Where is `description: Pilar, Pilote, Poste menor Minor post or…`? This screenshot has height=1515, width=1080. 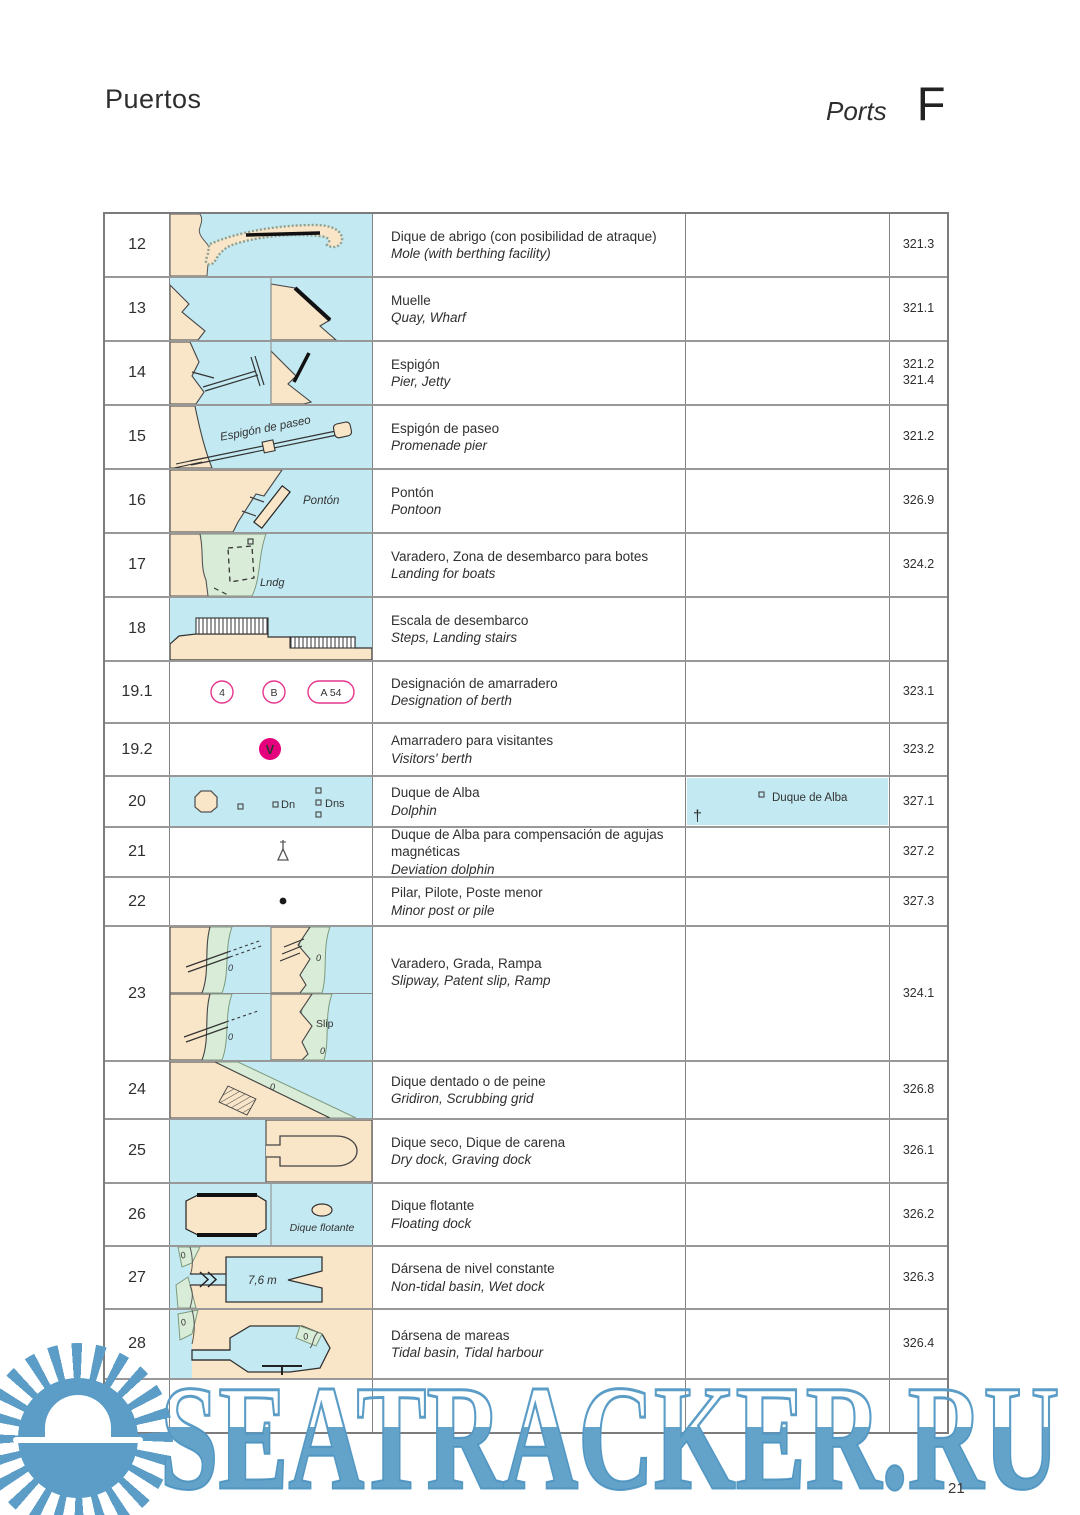
description: Pilar, Pilote, Poste menor Minor post or… is located at coordinates (529, 901).